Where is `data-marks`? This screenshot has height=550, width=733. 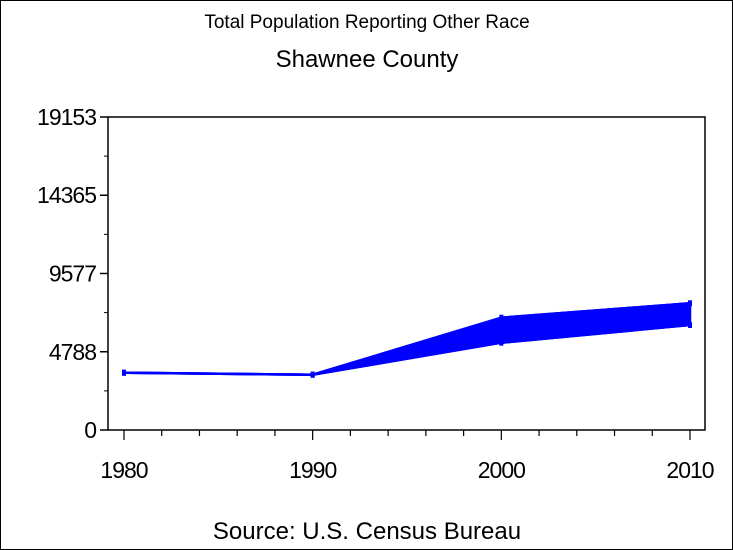
data-marks is located at coordinates (407, 339).